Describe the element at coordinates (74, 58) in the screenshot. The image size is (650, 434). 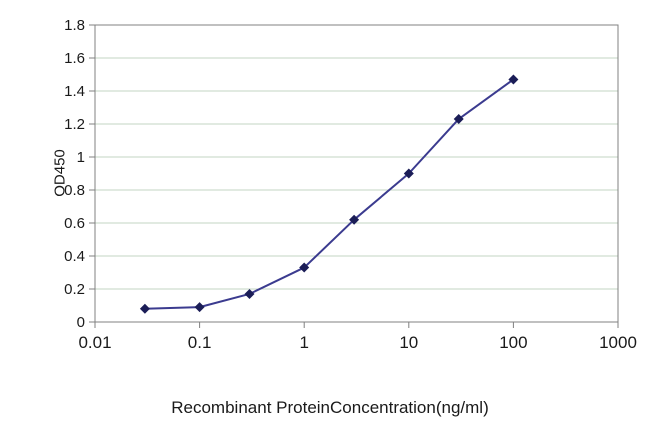
I see `y-tick-label: 1.6` at that location.